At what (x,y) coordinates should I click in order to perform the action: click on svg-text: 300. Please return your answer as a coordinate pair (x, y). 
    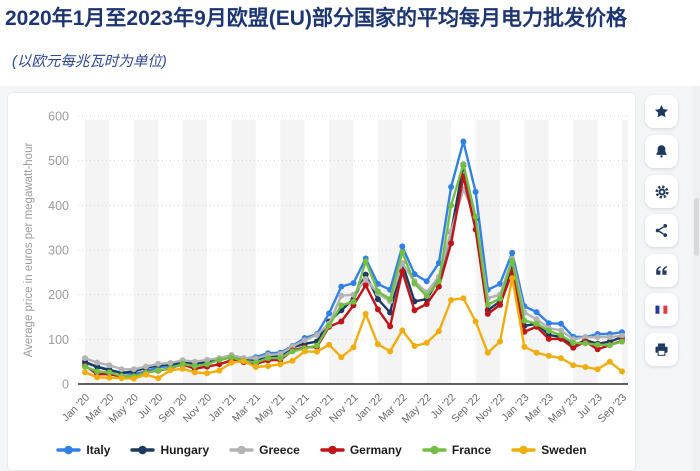
    Looking at the image, I should click on (58, 251).